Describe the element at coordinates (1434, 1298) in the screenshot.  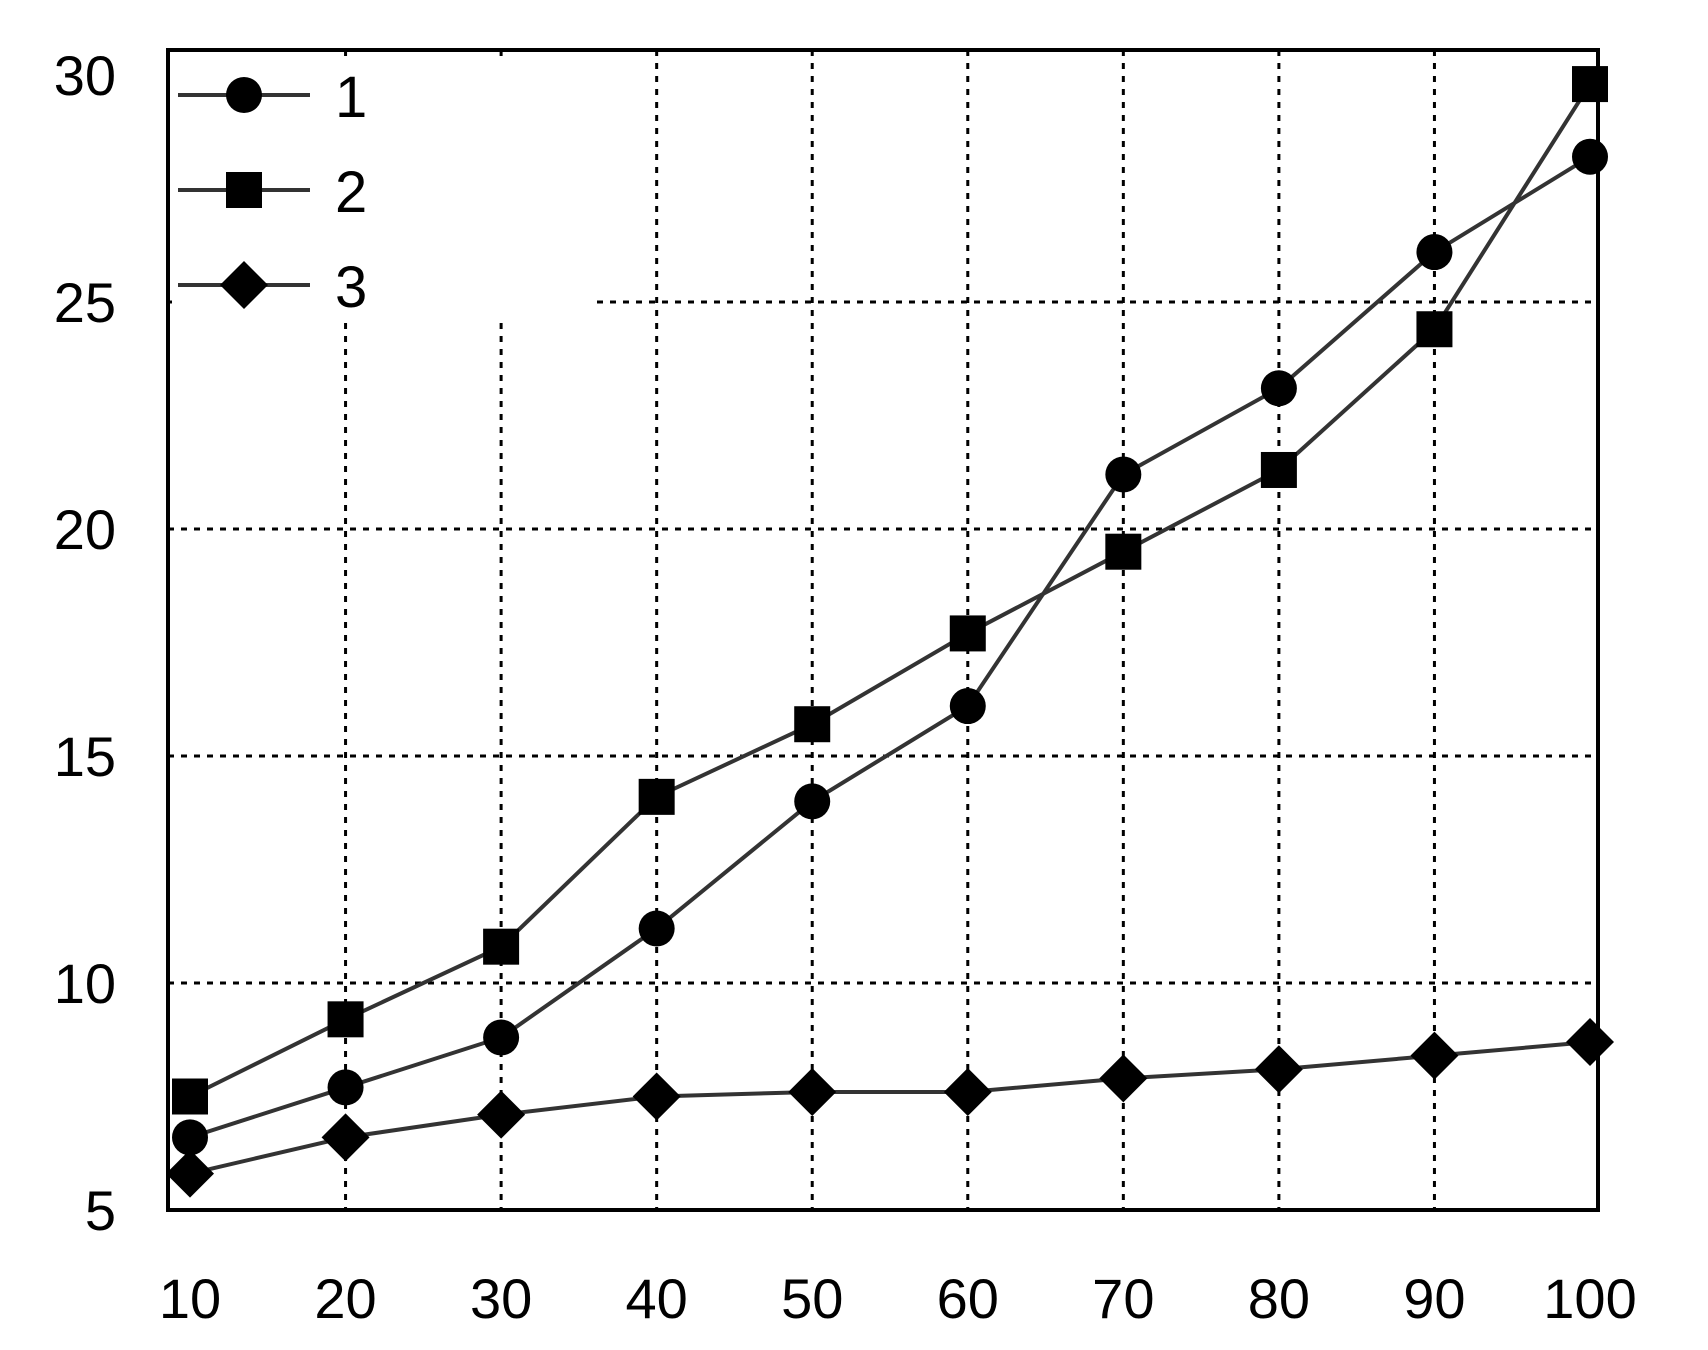
I see `x-tick-label: 90` at that location.